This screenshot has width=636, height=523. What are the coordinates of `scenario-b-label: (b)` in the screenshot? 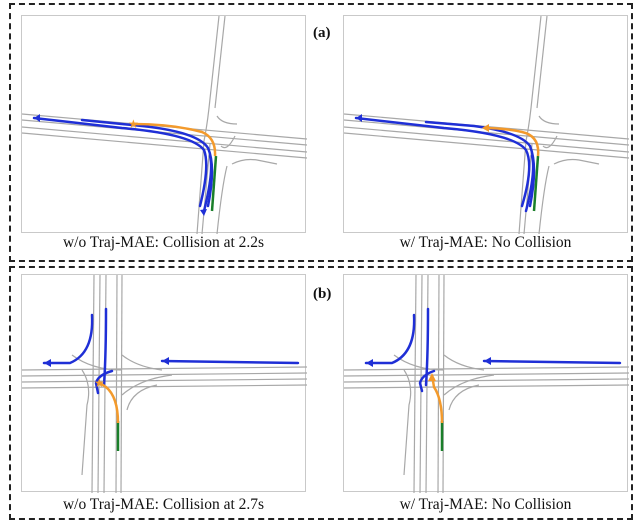 It's located at (322, 294).